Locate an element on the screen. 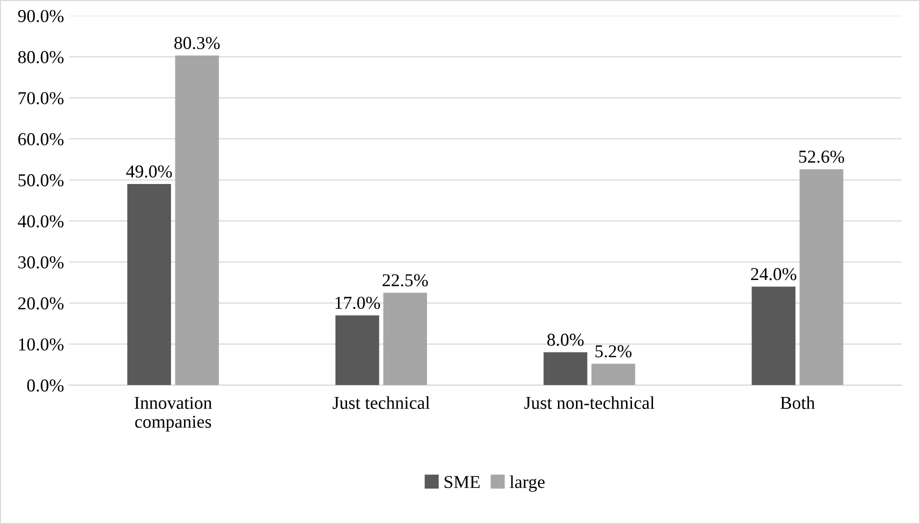 Image resolution: width=920 pixels, height=524 pixels. y-tick-label: 0.0% is located at coordinates (45, 385).